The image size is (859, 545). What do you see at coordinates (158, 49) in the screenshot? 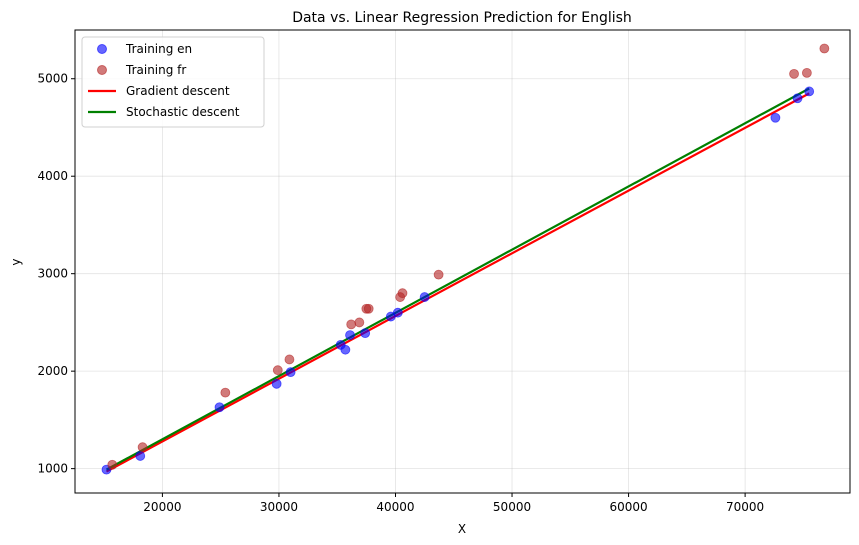
I see `legend-label: Training en` at bounding box center [158, 49].